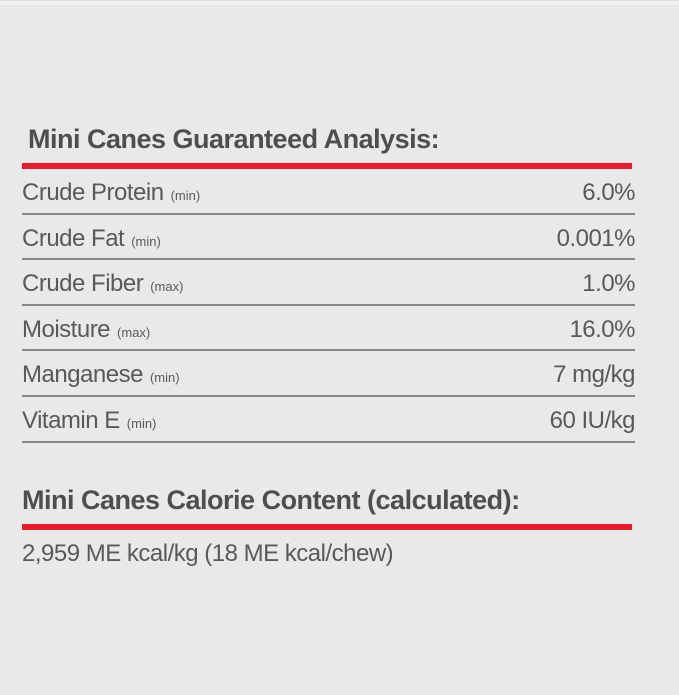  I want to click on nutrient-value: 16.0%, so click(602, 329).